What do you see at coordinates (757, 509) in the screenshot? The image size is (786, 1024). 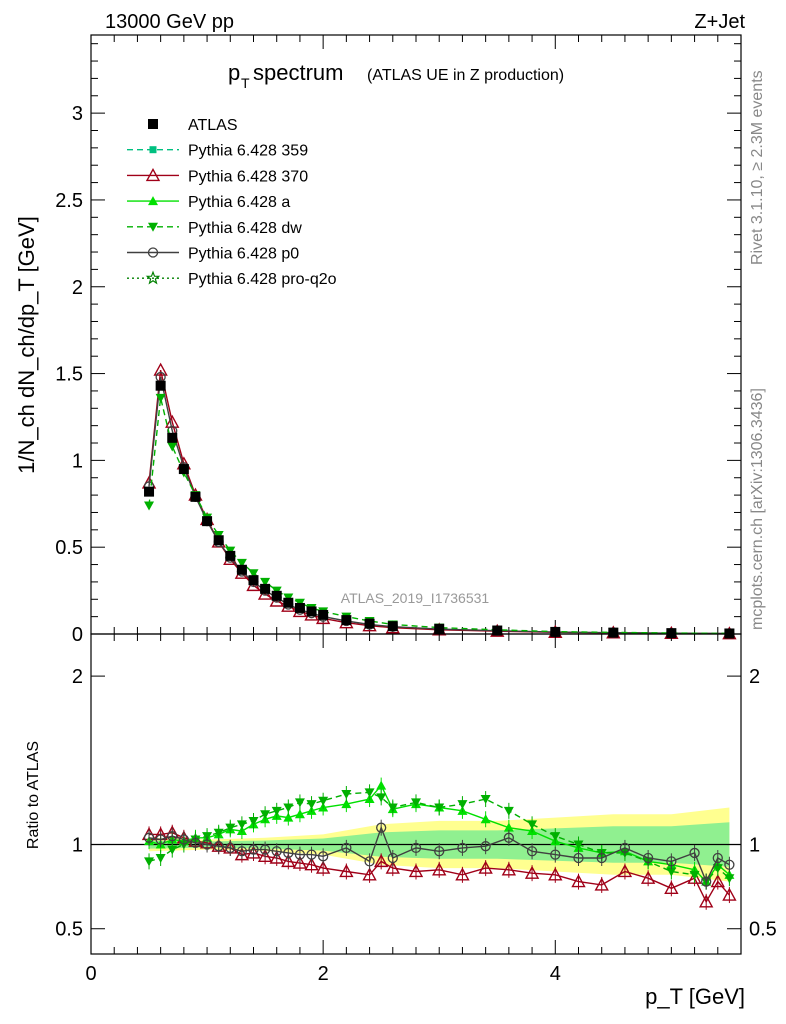 I see `mcplots-label: mcplots.cern.ch [arXiv:1306.3436]` at bounding box center [757, 509].